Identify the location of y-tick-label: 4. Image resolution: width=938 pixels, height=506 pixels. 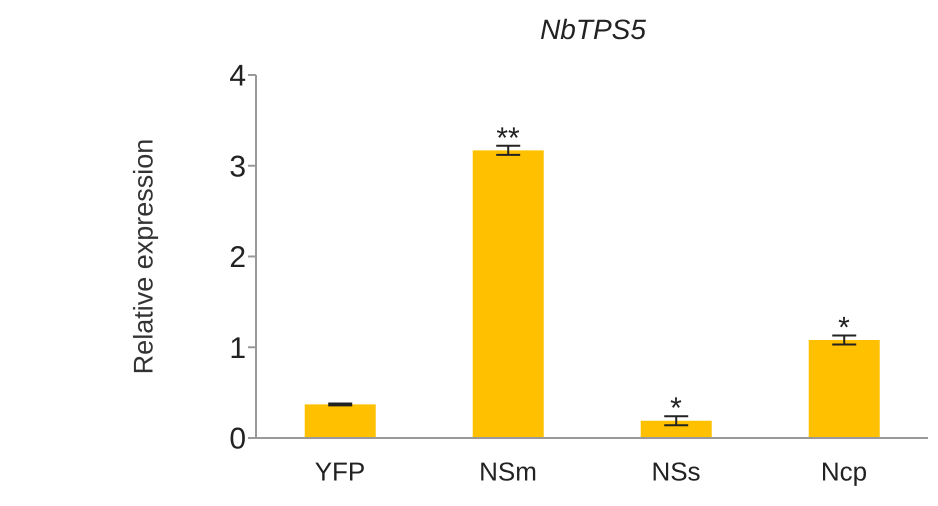
(237, 76).